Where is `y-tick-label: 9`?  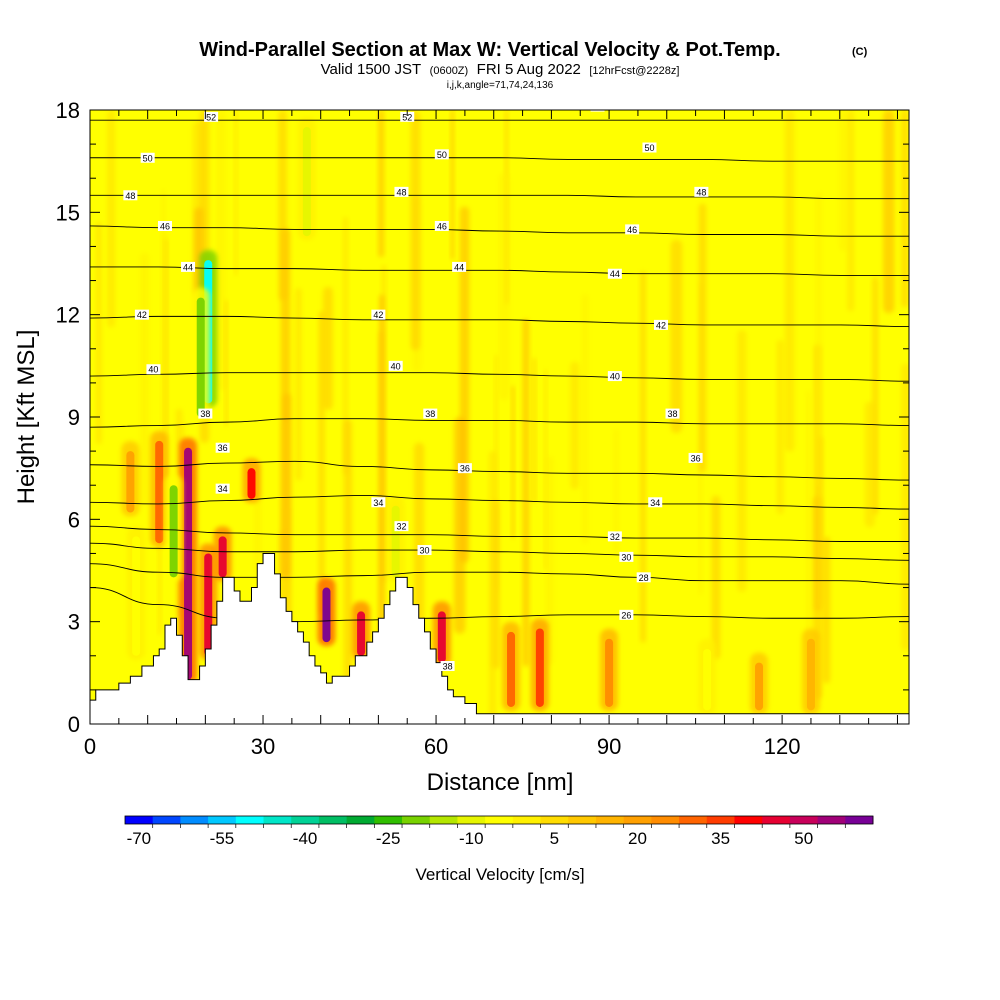
y-tick-label: 9 is located at coordinates (74, 417).